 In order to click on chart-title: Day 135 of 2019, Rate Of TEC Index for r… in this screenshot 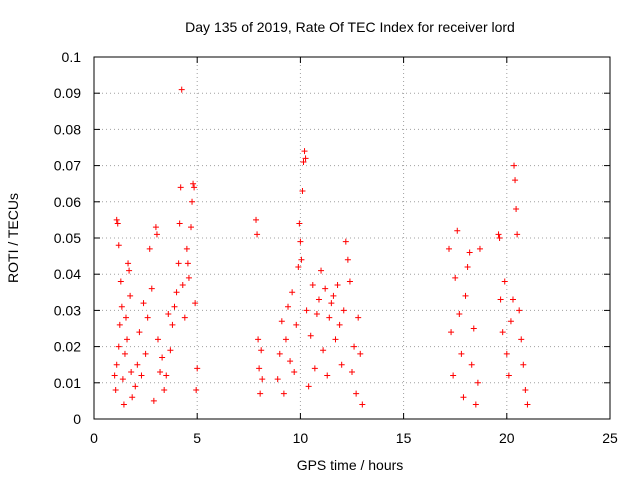, I will do `click(350, 27)`.